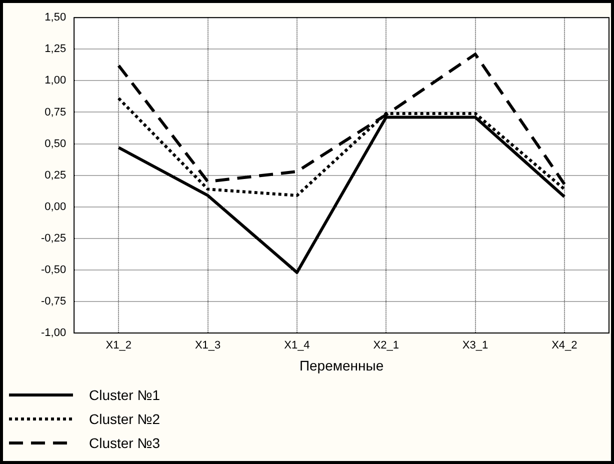 The image size is (614, 464). What do you see at coordinates (55, 175) in the screenshot?
I see `y-tick-label: 0,25` at bounding box center [55, 175].